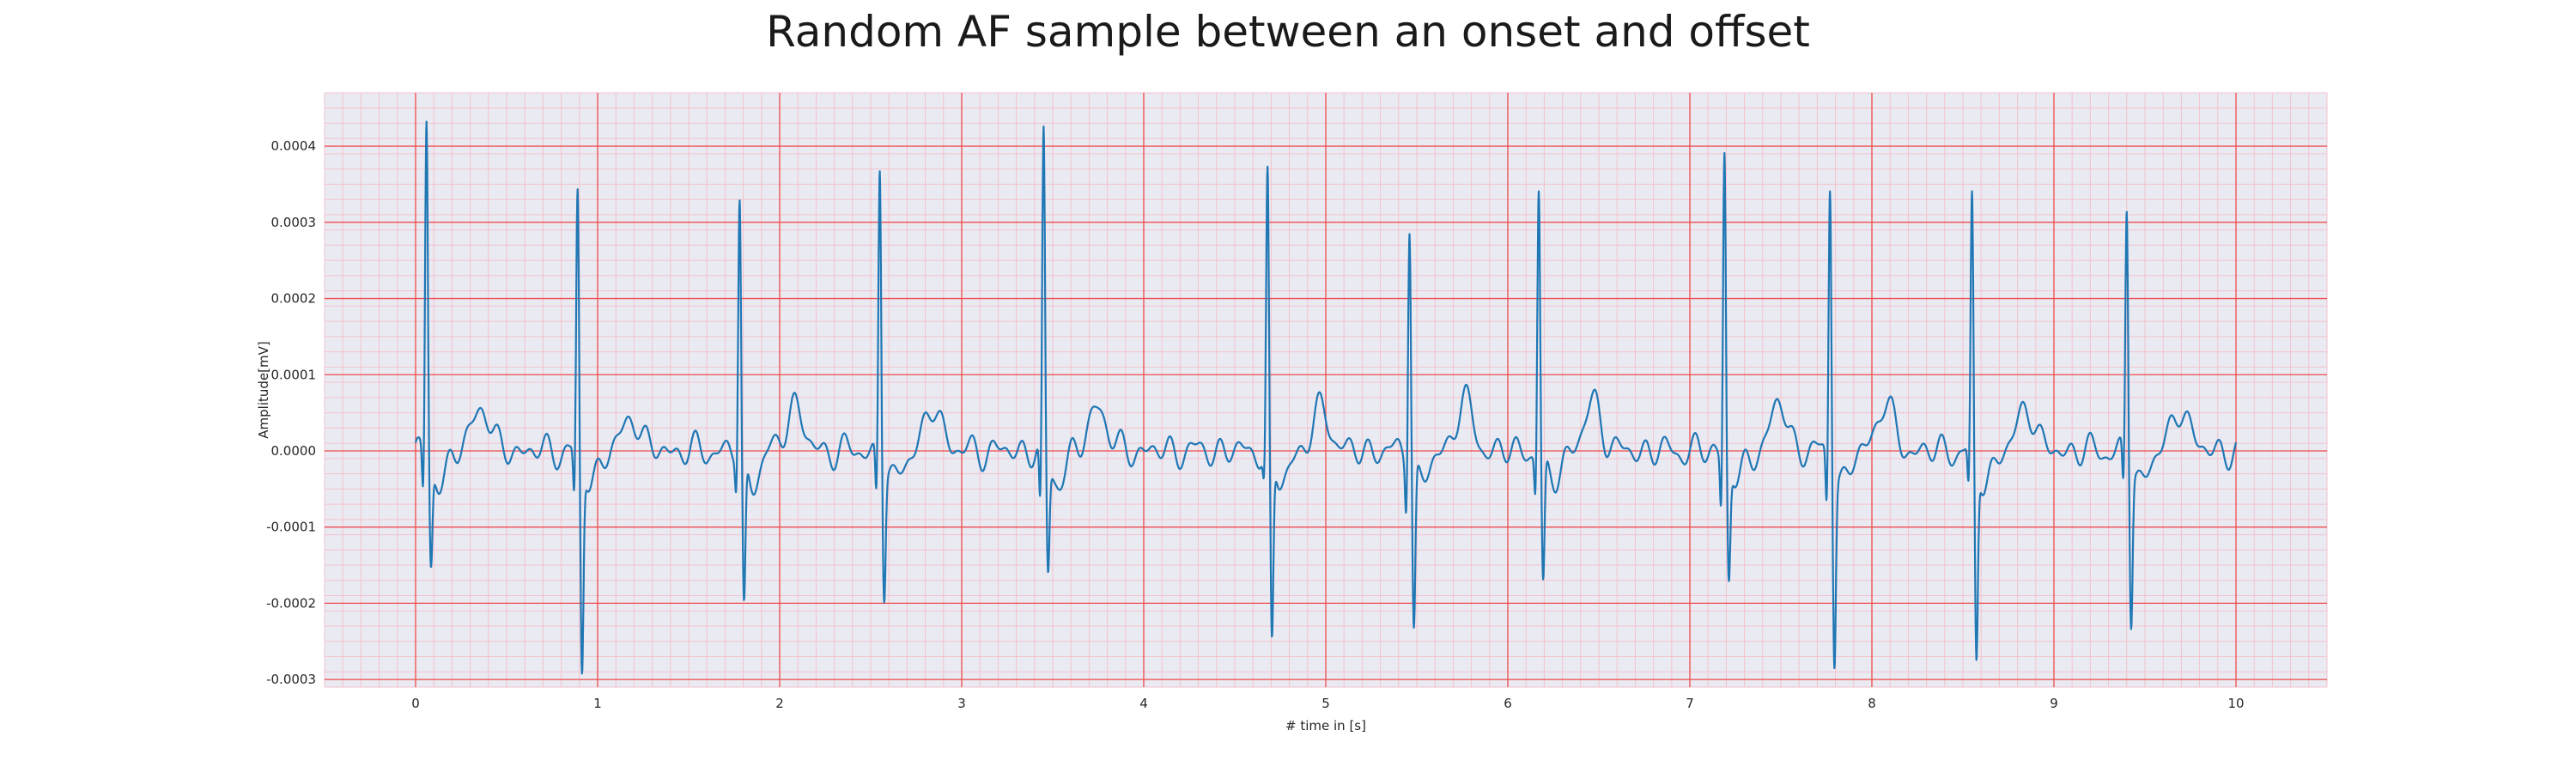  Describe the element at coordinates (1690, 703) in the screenshot. I see `x-tick-label: 7` at that location.